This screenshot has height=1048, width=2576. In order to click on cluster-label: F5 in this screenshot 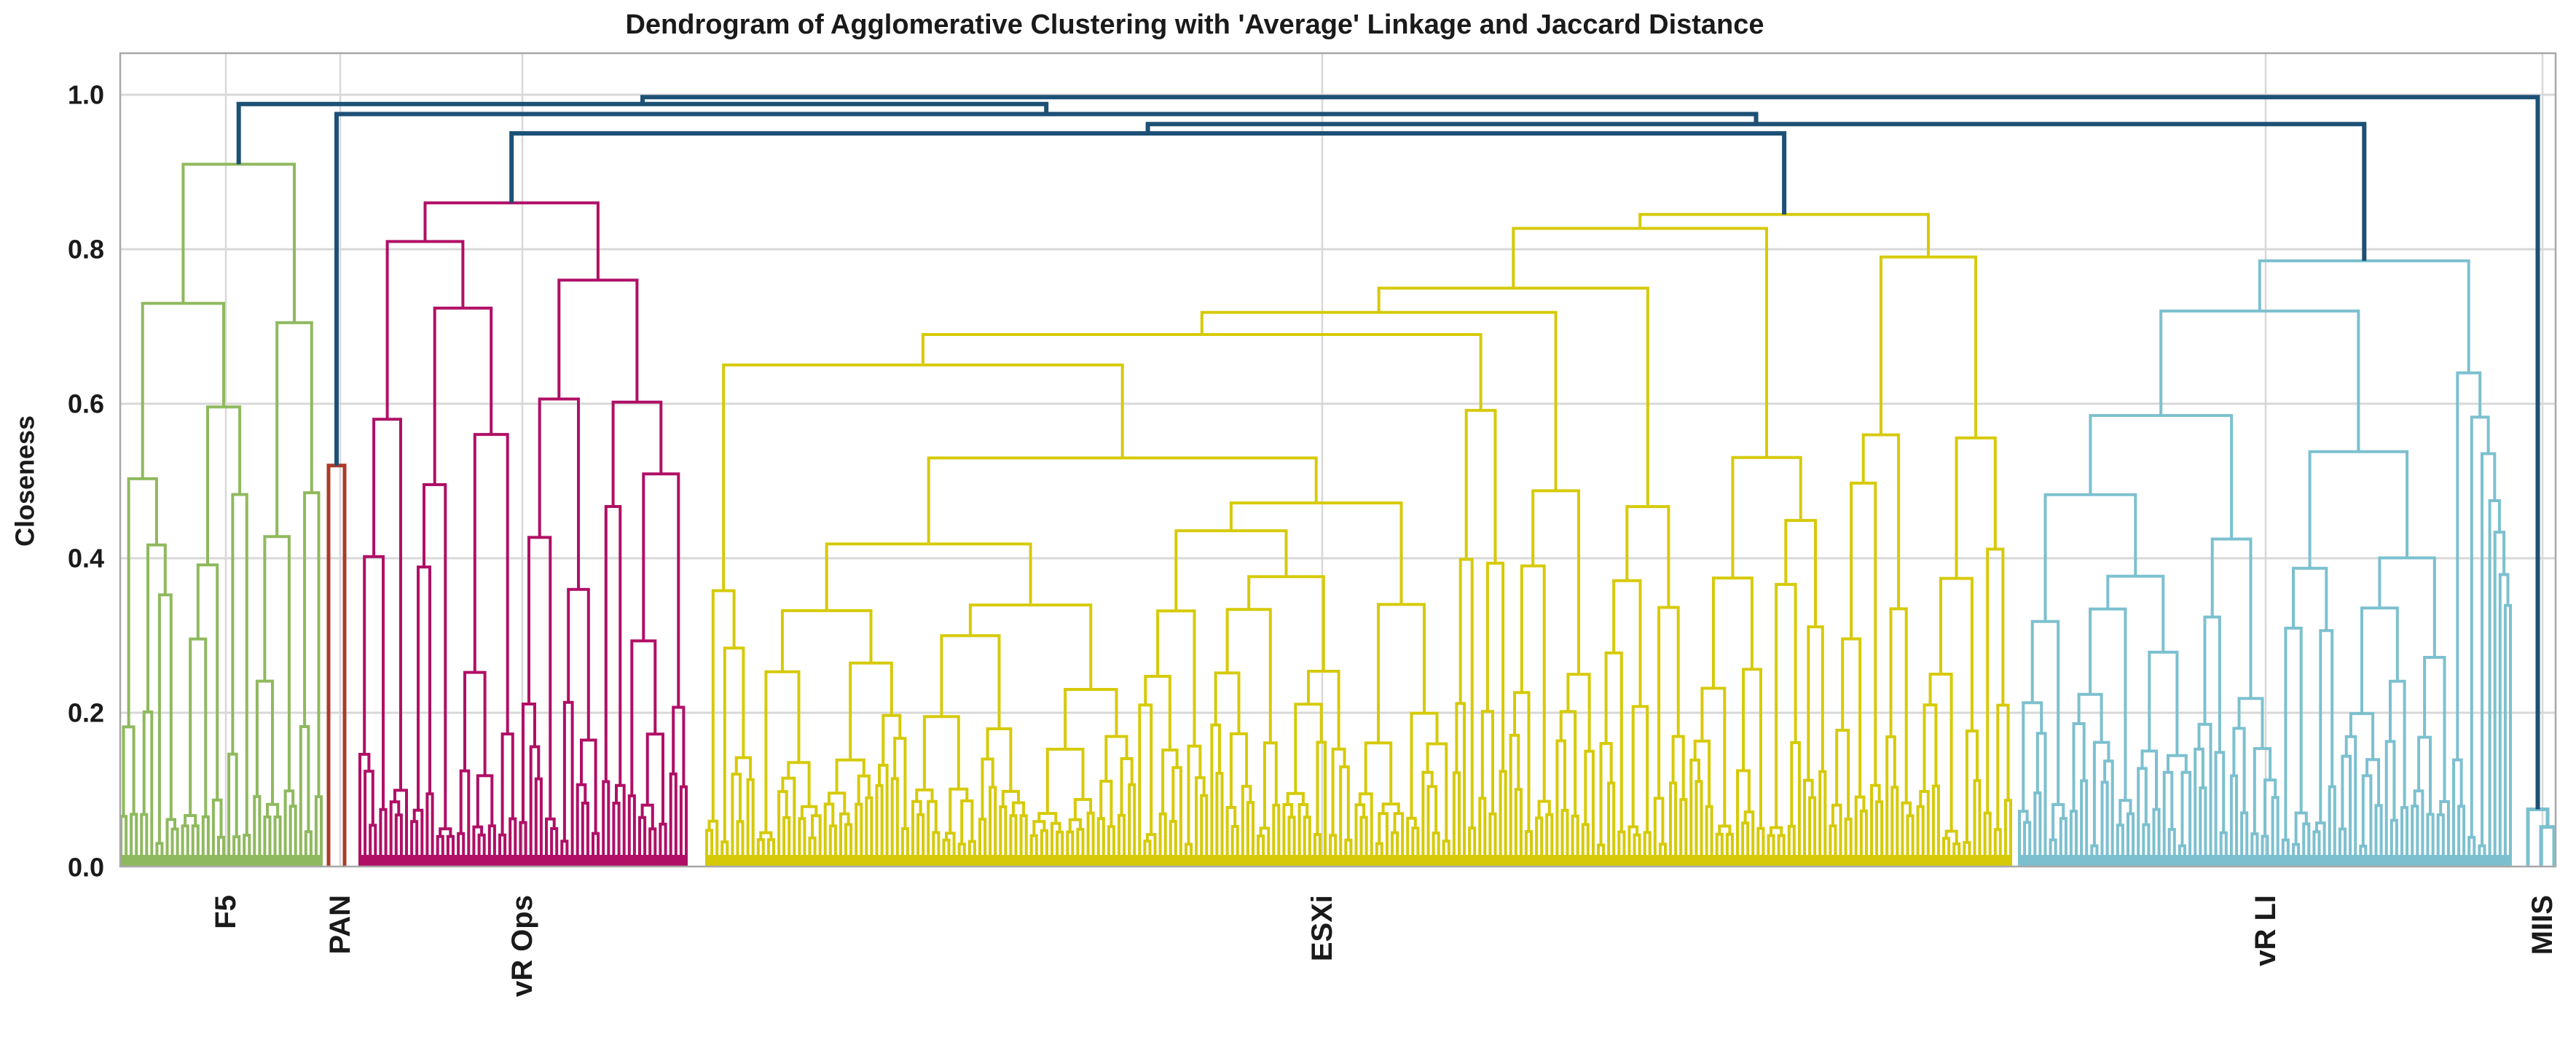, I will do `click(226, 912)`.